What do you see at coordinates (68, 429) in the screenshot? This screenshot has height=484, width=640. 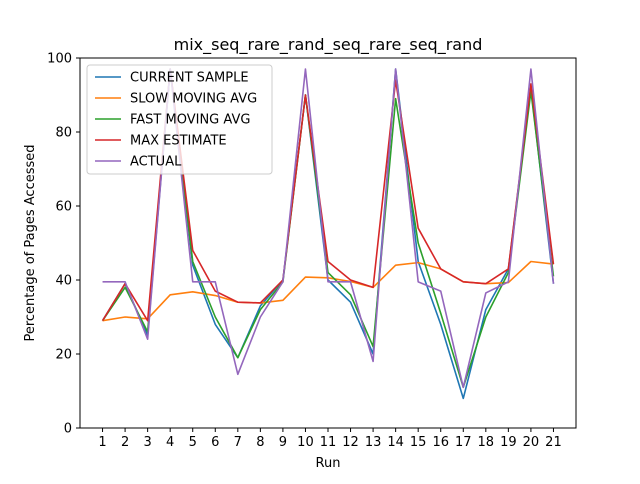 I see `y-tick-label: 0` at bounding box center [68, 429].